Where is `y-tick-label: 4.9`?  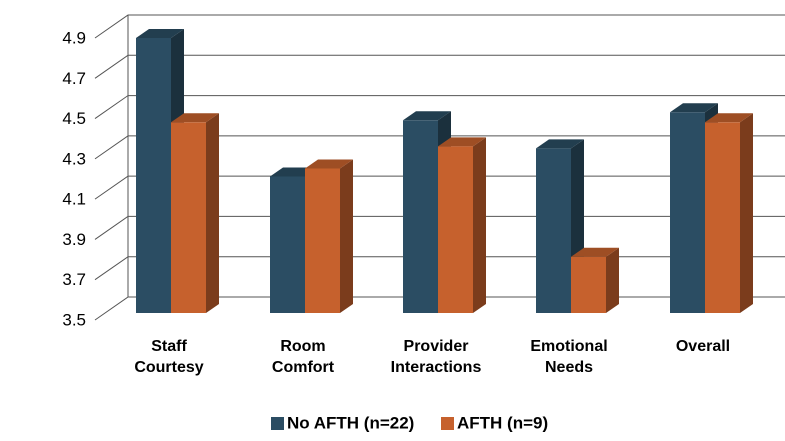 y-tick-label: 4.9 is located at coordinates (74, 37).